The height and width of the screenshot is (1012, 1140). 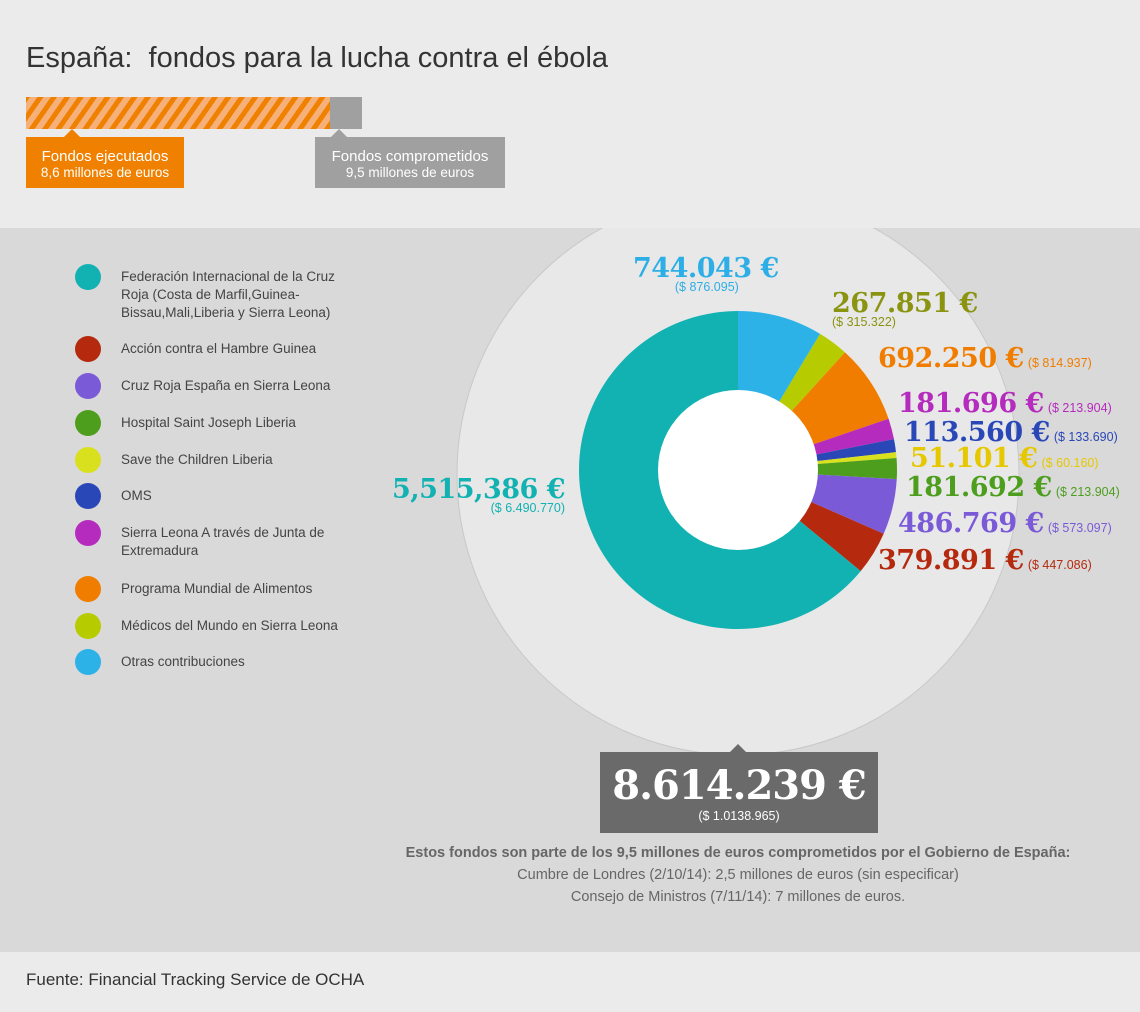 What do you see at coordinates (1059, 565) in the screenshot?
I see `value-label-usd: ($ 447.086)` at bounding box center [1059, 565].